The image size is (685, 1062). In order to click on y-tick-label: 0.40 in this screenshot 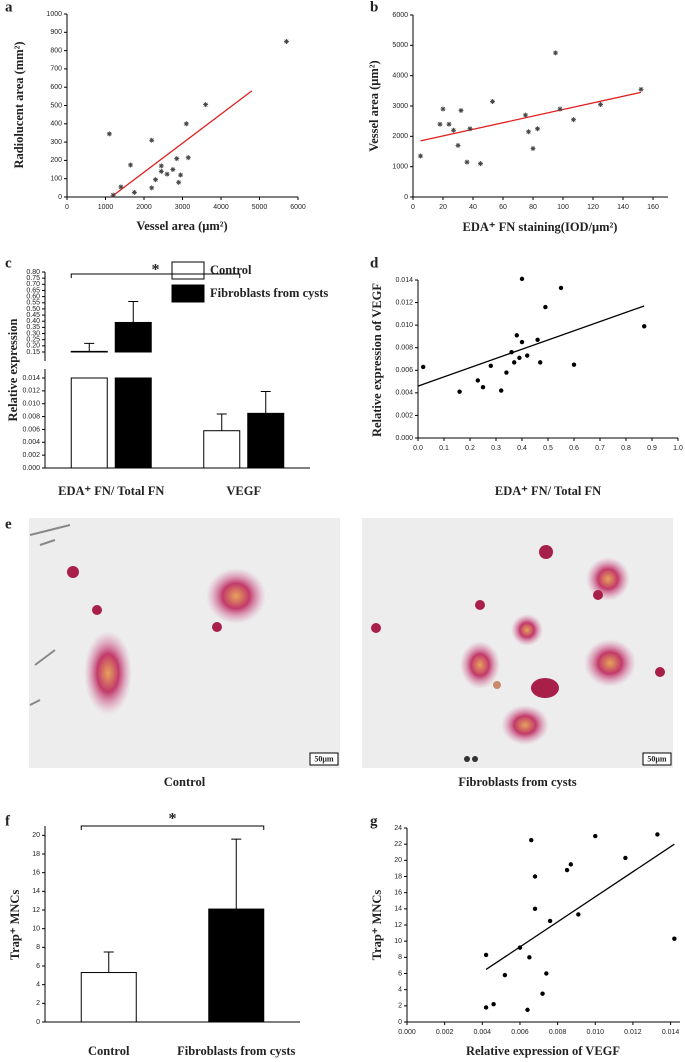, I will do `click(33, 321)`.